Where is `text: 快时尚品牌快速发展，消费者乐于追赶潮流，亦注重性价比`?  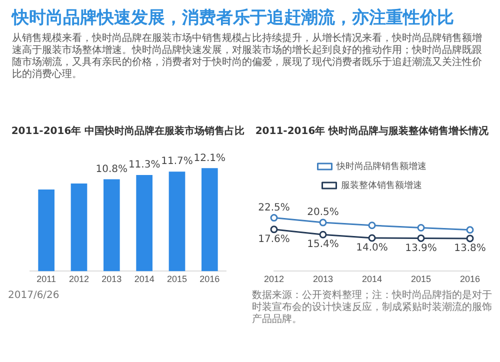
text: 快时尚品牌快速发展，消费者乐于追赶潮流，亦注重性价比 is located at coordinates (233, 18).